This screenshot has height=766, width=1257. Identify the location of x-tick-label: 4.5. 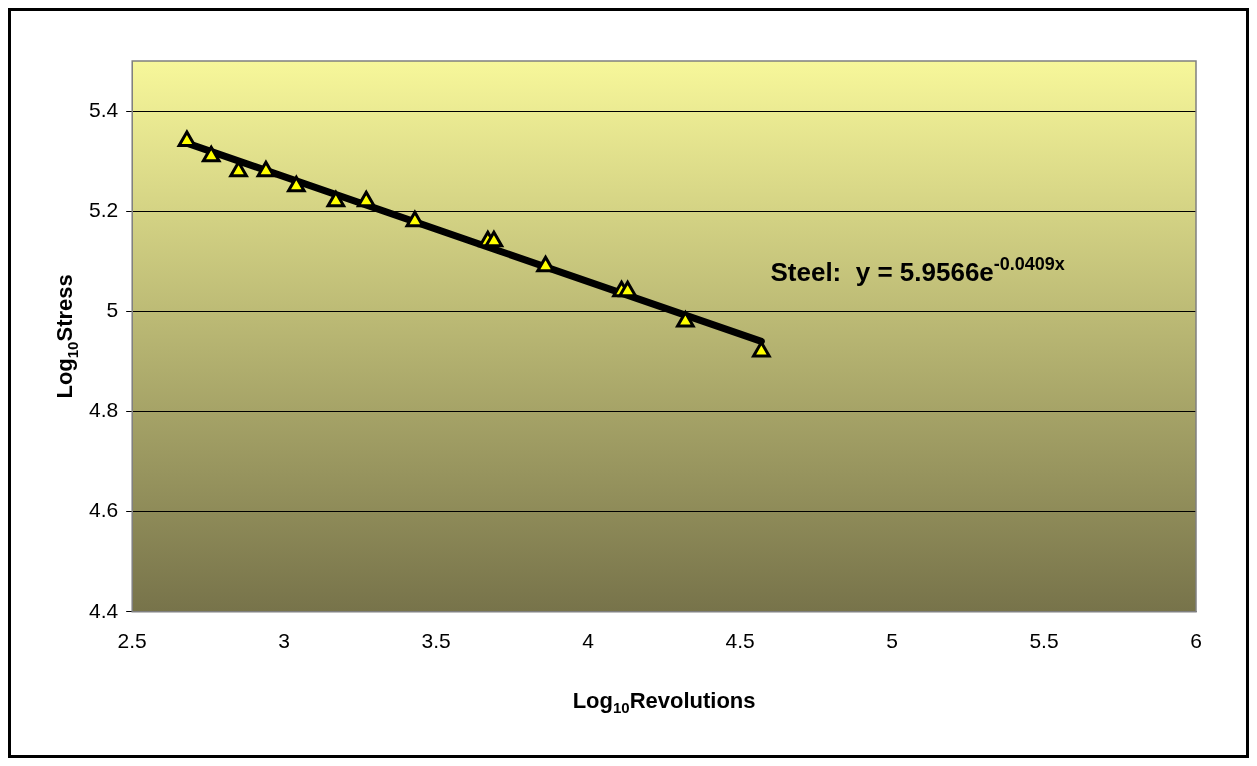
(740, 641).